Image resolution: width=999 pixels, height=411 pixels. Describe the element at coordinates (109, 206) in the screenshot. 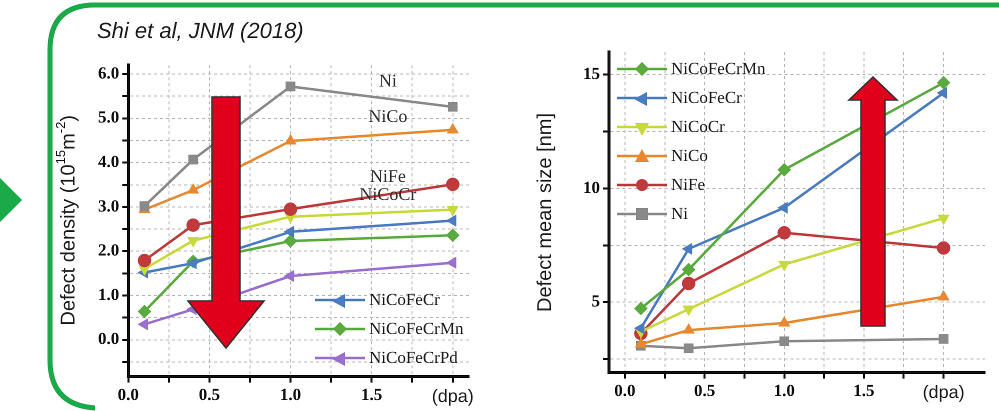

I see `y-tick-label: 3.0` at that location.